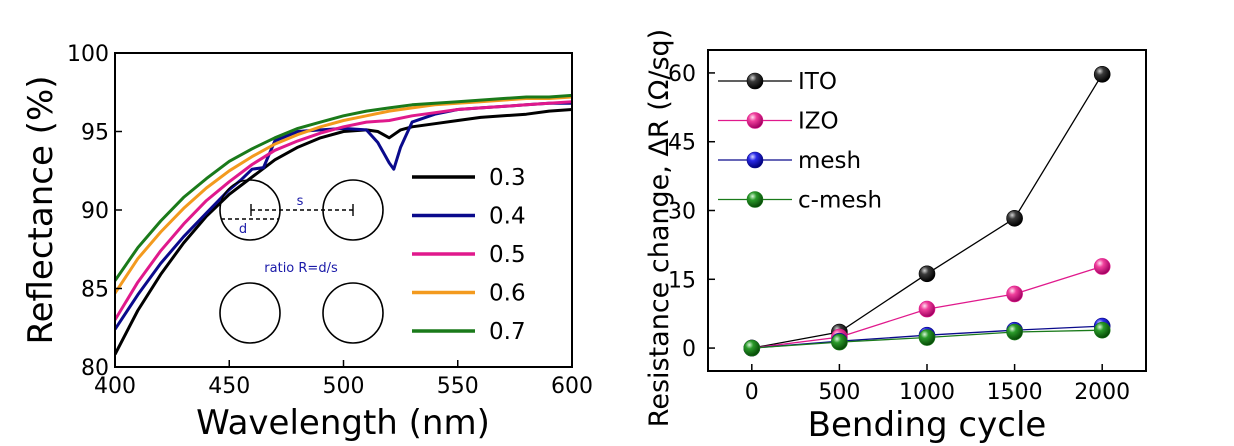  I want to click on reflectance-legend: 0.3 0.4 0.5 0.6 0.7, so click(469, 255).